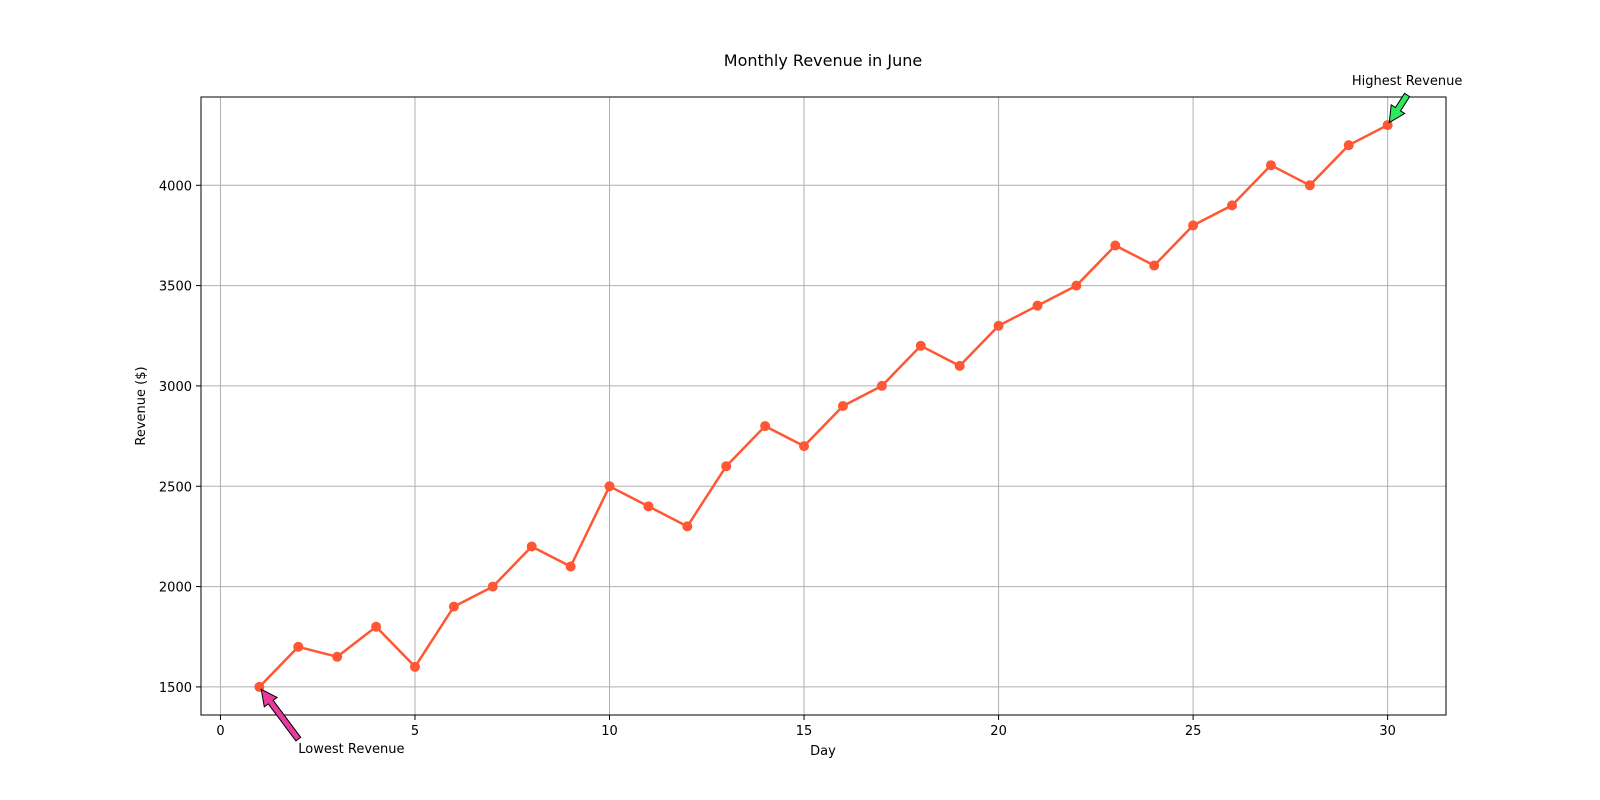 This screenshot has width=1600, height=800. Describe the element at coordinates (175, 588) in the screenshot. I see `y-tick-label: 2000` at that location.